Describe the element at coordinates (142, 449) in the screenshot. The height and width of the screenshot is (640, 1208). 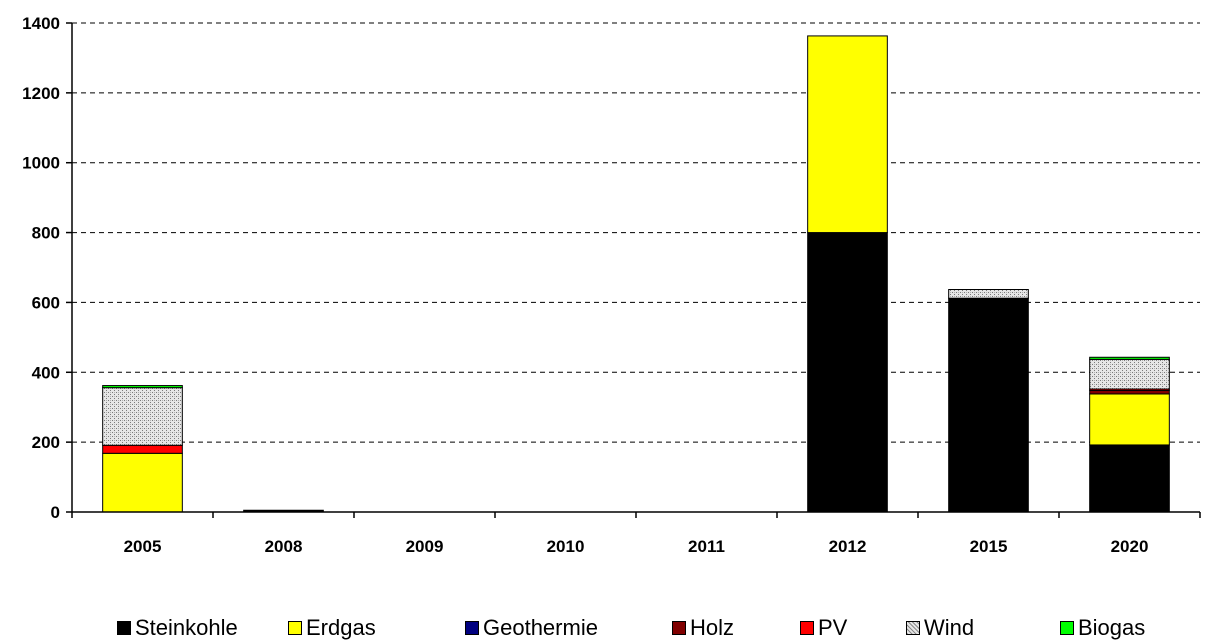
I see `bar-pv-2005` at that location.